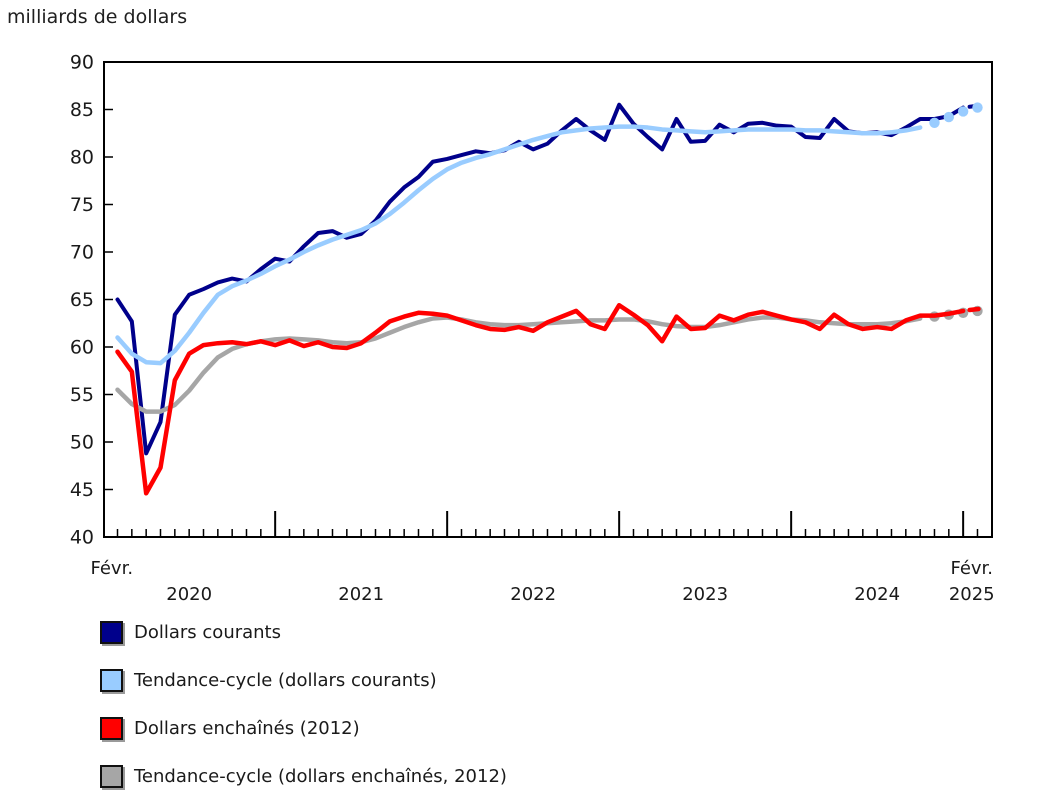 This screenshot has width=1041, height=812. What do you see at coordinates (111, 680) in the screenshot?
I see `legend-swatch-tendance-cycle-courants` at bounding box center [111, 680].